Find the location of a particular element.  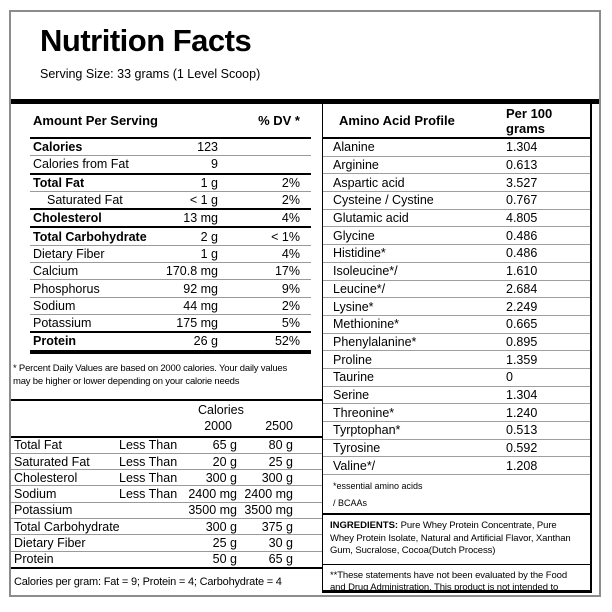

daily-value-2000: 2400 mg is located at coordinates (212, 494).